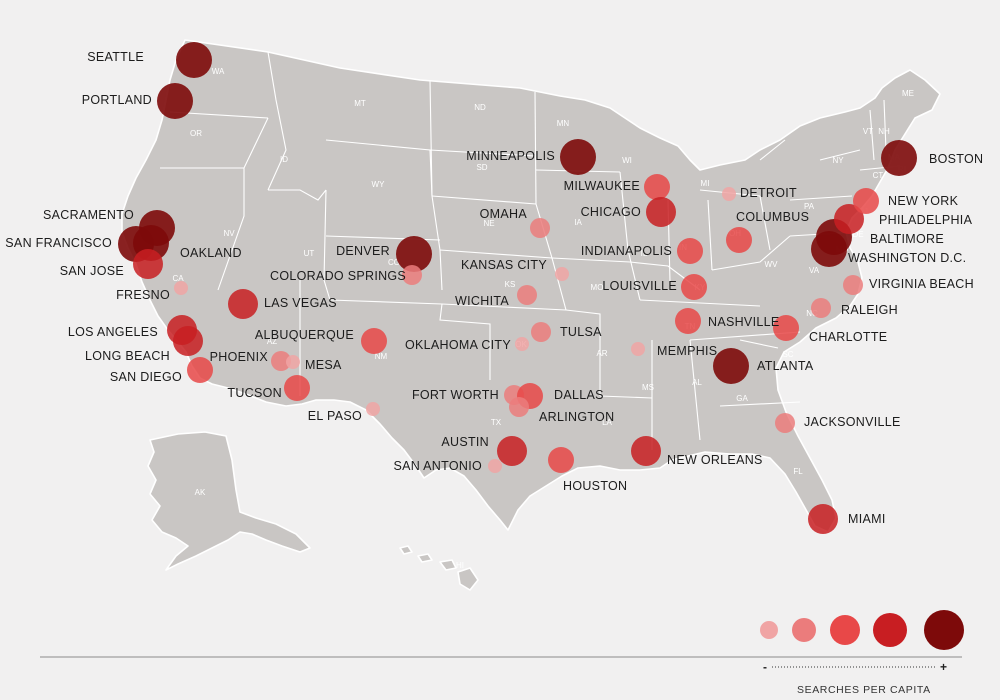 This screenshot has height=700, width=1000. Describe the element at coordinates (481, 167) in the screenshot. I see `state-abbr-sd: SD` at that location.